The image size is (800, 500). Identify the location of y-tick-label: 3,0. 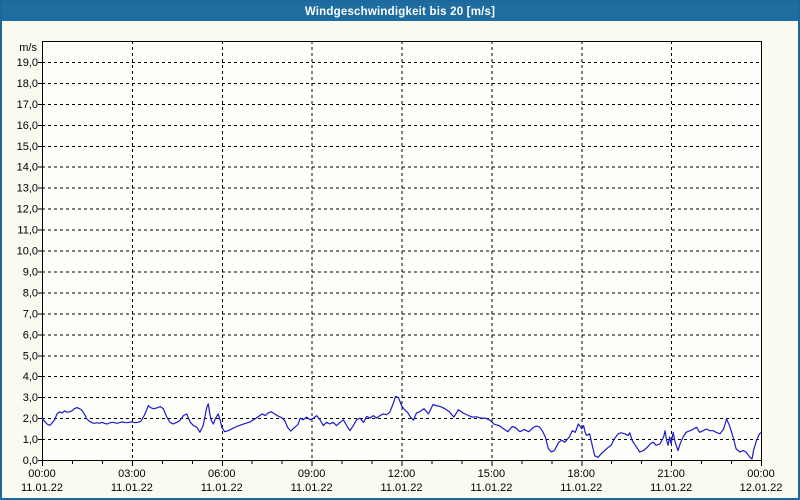
(30, 398).